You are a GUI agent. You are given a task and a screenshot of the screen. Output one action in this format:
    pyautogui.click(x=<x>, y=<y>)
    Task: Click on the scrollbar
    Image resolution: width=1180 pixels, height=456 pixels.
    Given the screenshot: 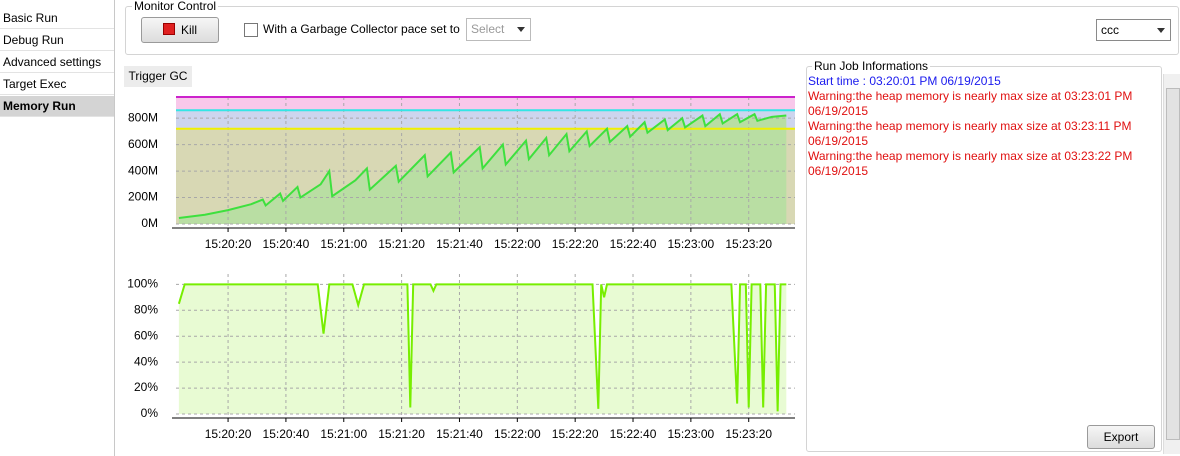 What is the action you would take?
    pyautogui.click(x=1171, y=264)
    